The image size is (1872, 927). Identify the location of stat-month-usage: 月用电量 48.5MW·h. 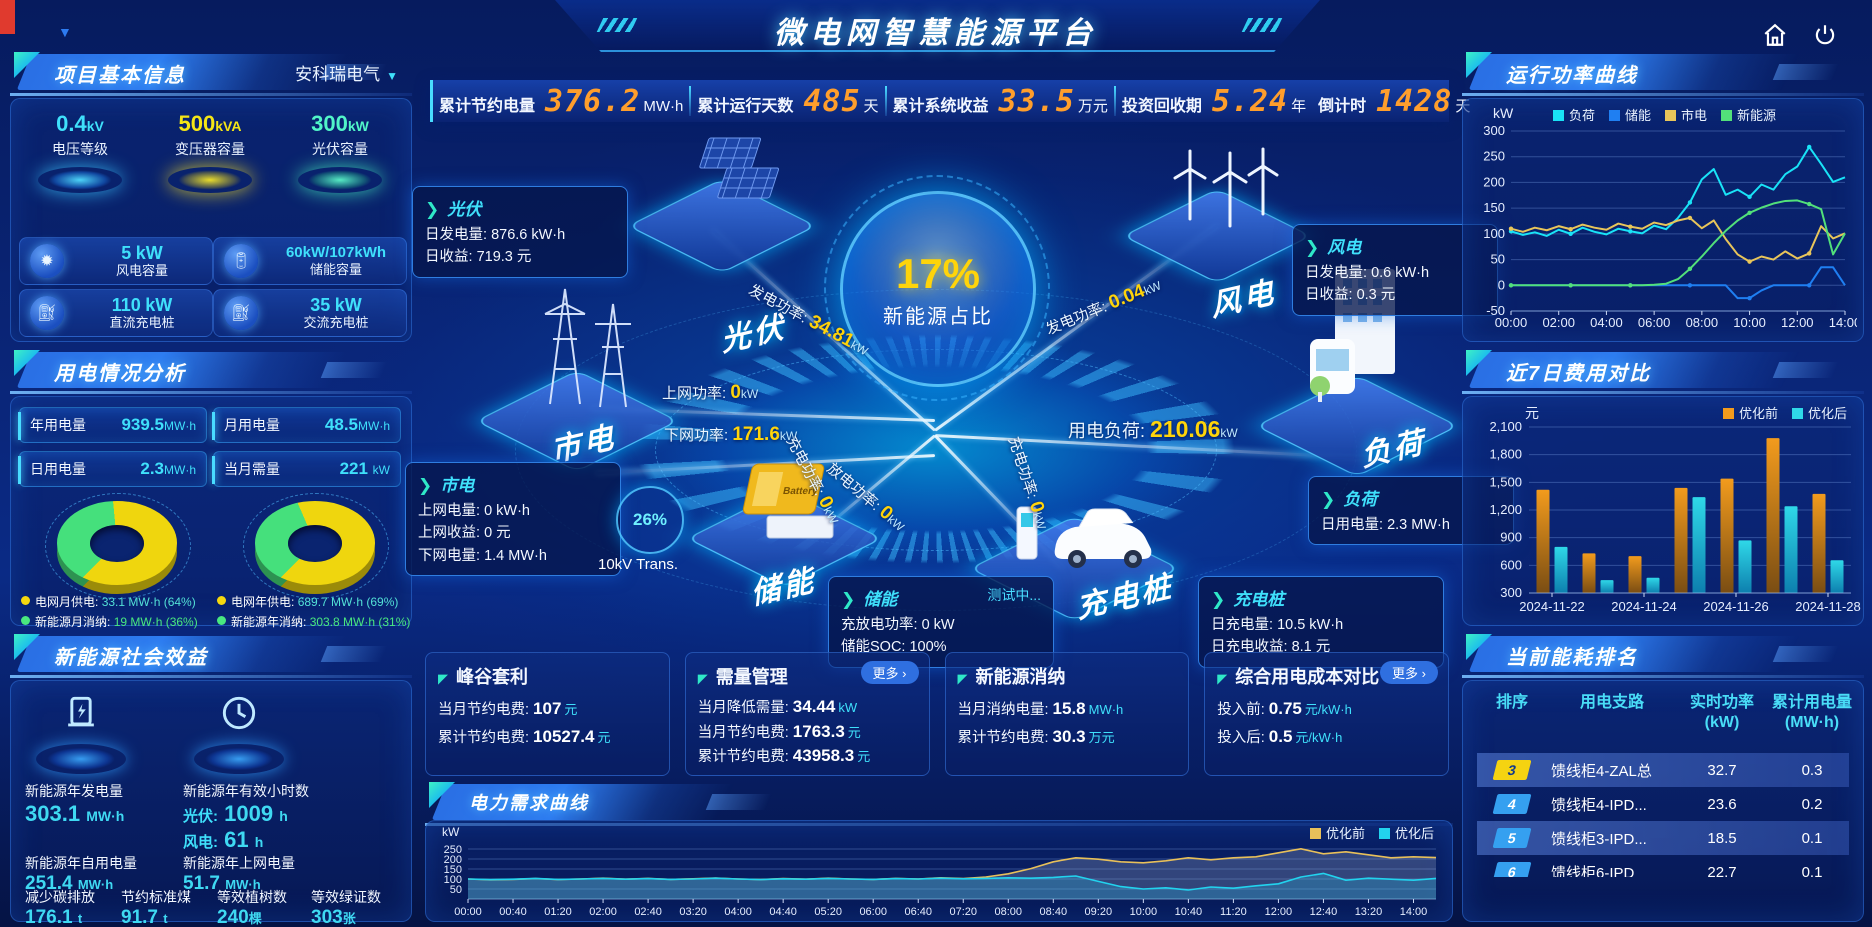
(306, 425).